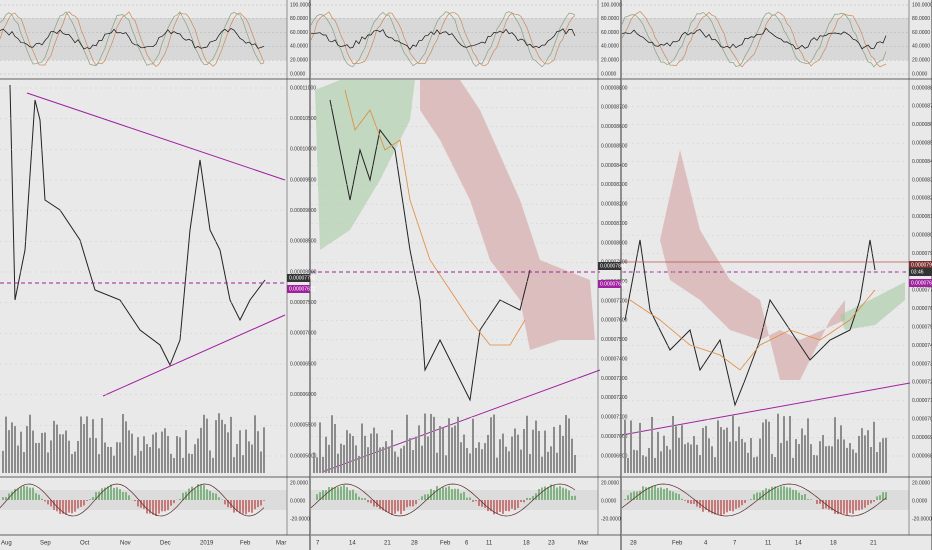 The height and width of the screenshot is (550, 932). Describe the element at coordinates (299, 47) in the screenshot. I see `stoch-axis-label: 40.0000` at that location.